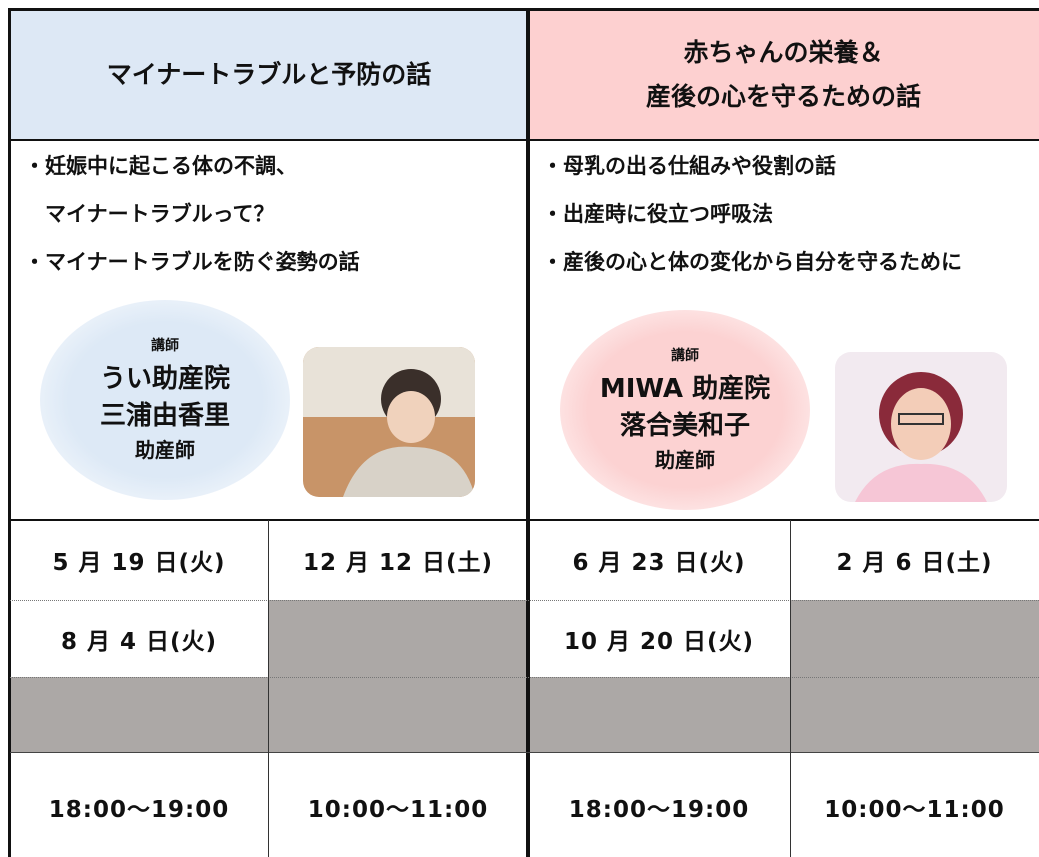 This screenshot has height=857, width=1039. What do you see at coordinates (164, 416) in the screenshot?
I see `lecturer-name: 三浦由香里` at bounding box center [164, 416].